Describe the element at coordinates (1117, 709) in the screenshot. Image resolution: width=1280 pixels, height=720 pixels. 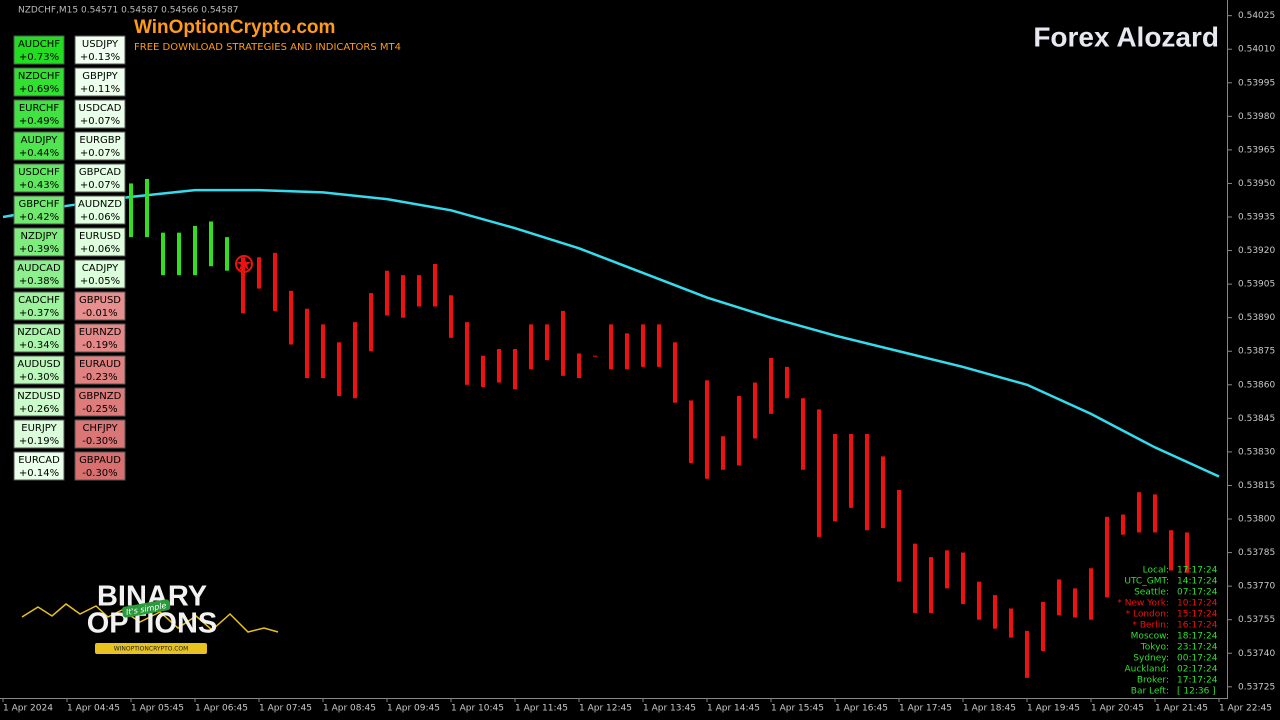
I see `x-tick-label: 1 Apr 20:45` at that location.